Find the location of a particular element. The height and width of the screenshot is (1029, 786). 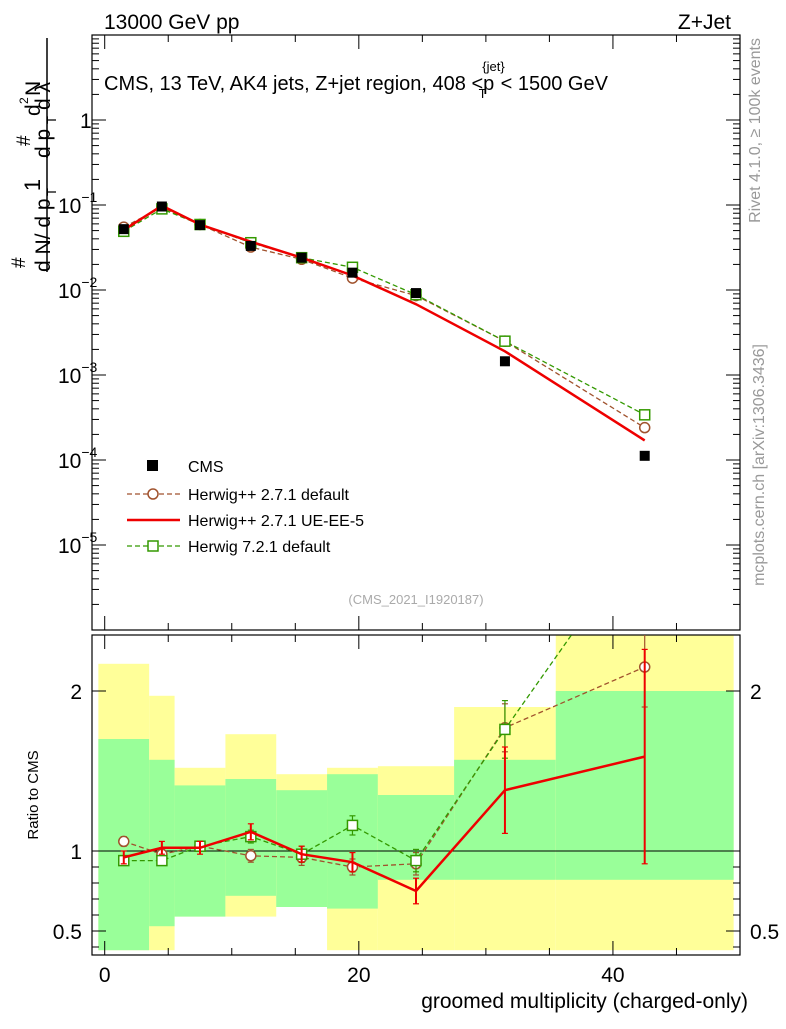

title-suffix: < 1500 GeV is located at coordinates (555, 84).